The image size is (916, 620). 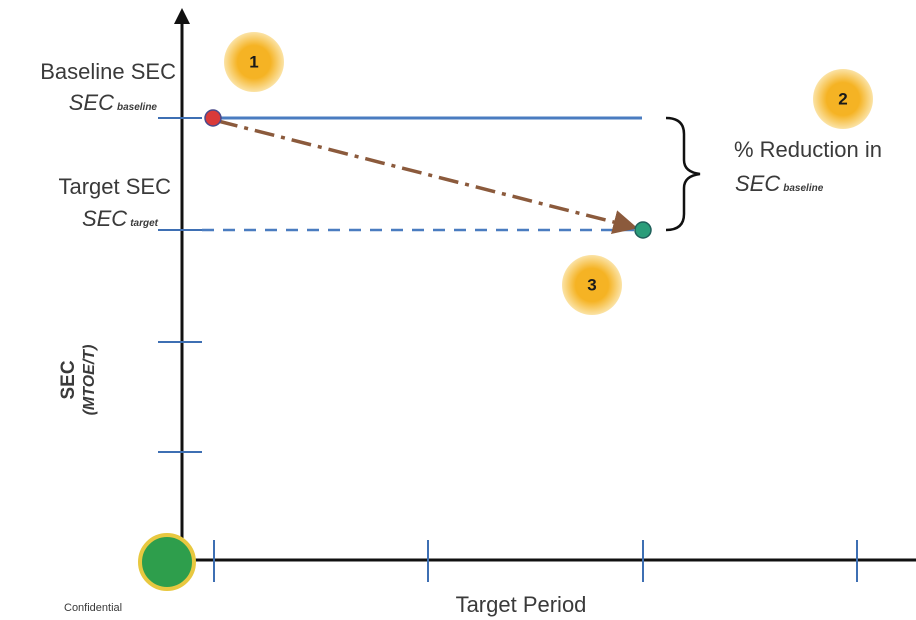 What do you see at coordinates (535, 561) in the screenshot?
I see `x-axis-ticks` at bounding box center [535, 561].